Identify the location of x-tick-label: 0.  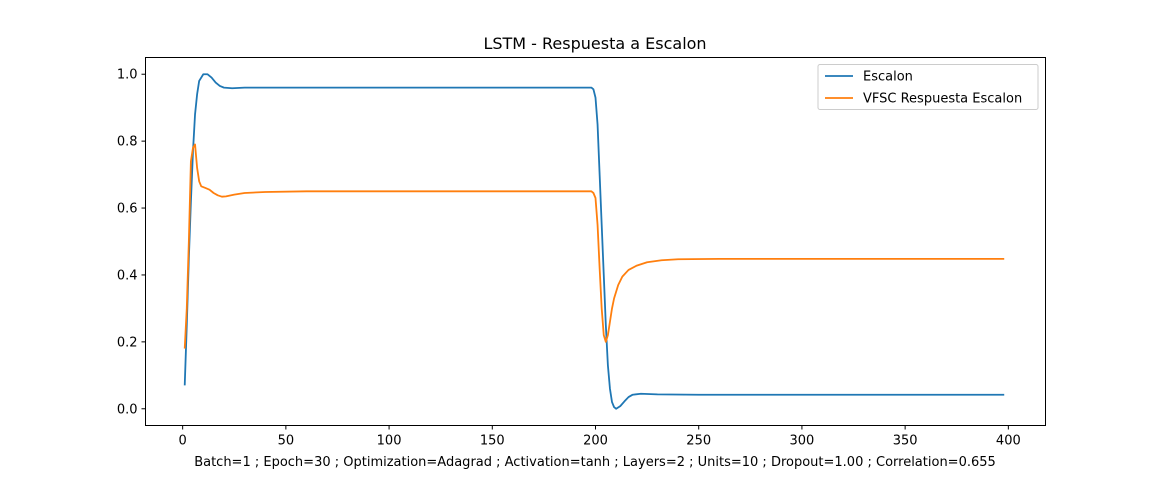
(183, 441).